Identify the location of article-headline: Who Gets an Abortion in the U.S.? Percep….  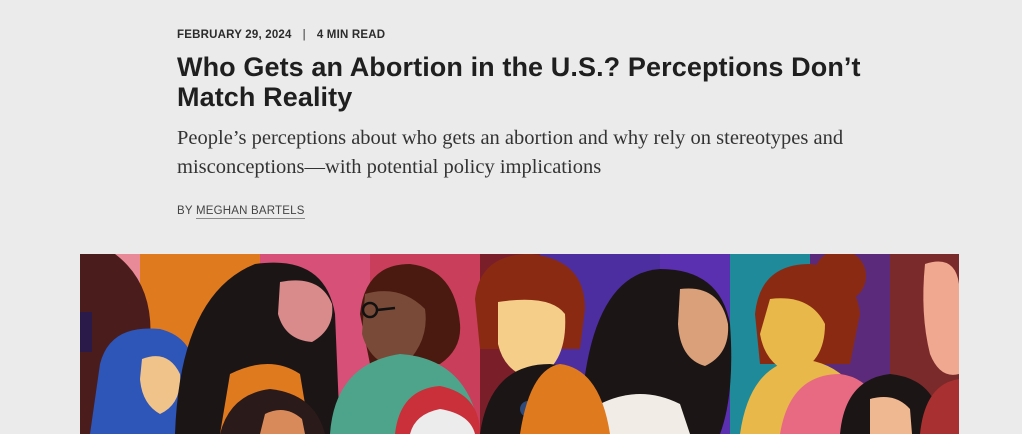
(519, 82).